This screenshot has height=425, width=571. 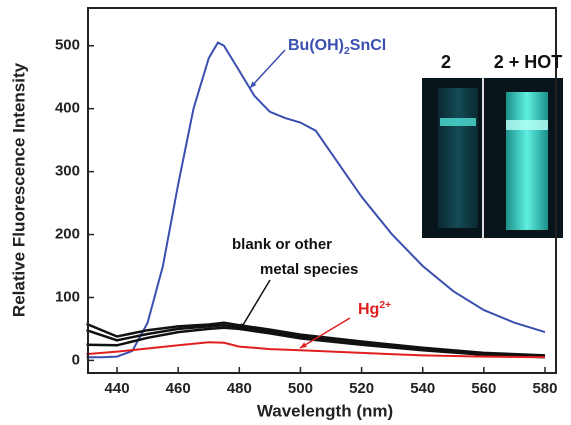 I want to click on annotation: Bu(OH)2SnCl, so click(x=337, y=47).